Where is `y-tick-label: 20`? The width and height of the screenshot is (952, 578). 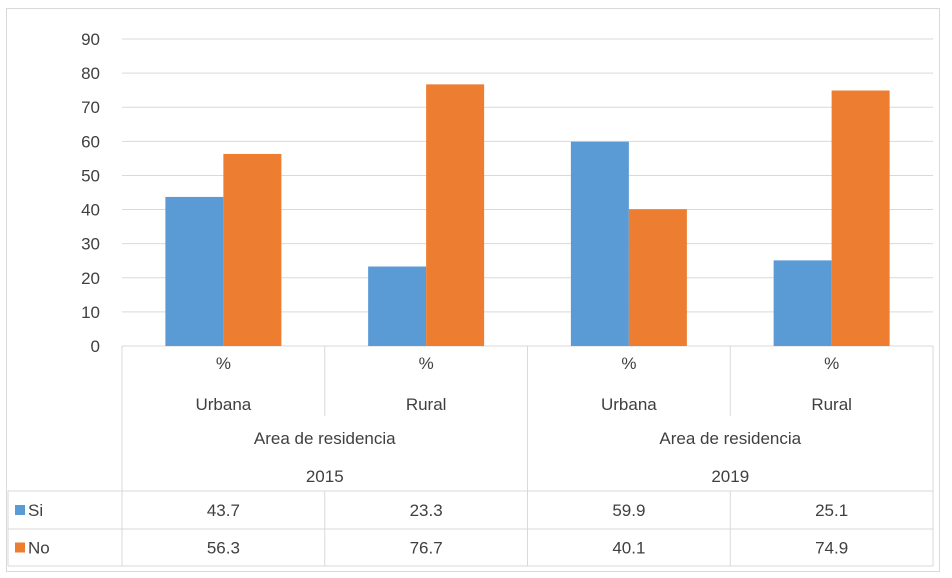
y-tick-label: 20 is located at coordinates (90, 278).